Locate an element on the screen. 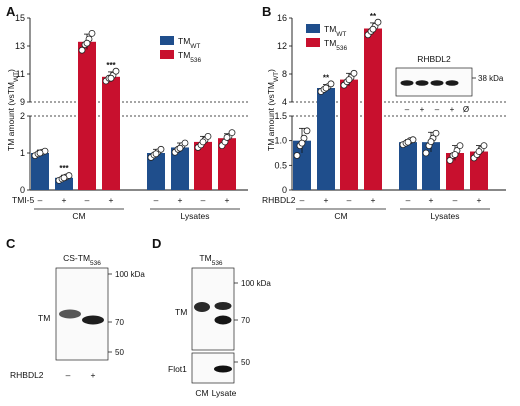  lane-label: Lysate is located at coordinates (224, 393).